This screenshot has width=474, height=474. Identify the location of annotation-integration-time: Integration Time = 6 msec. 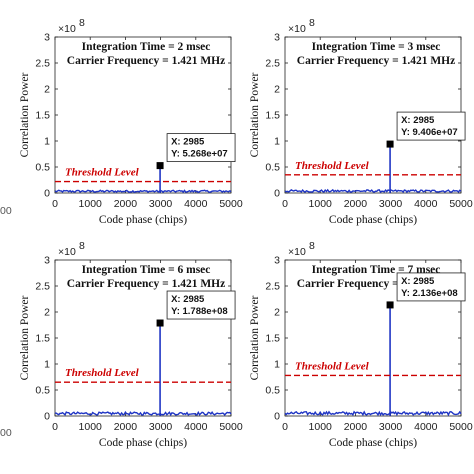
(146, 270).